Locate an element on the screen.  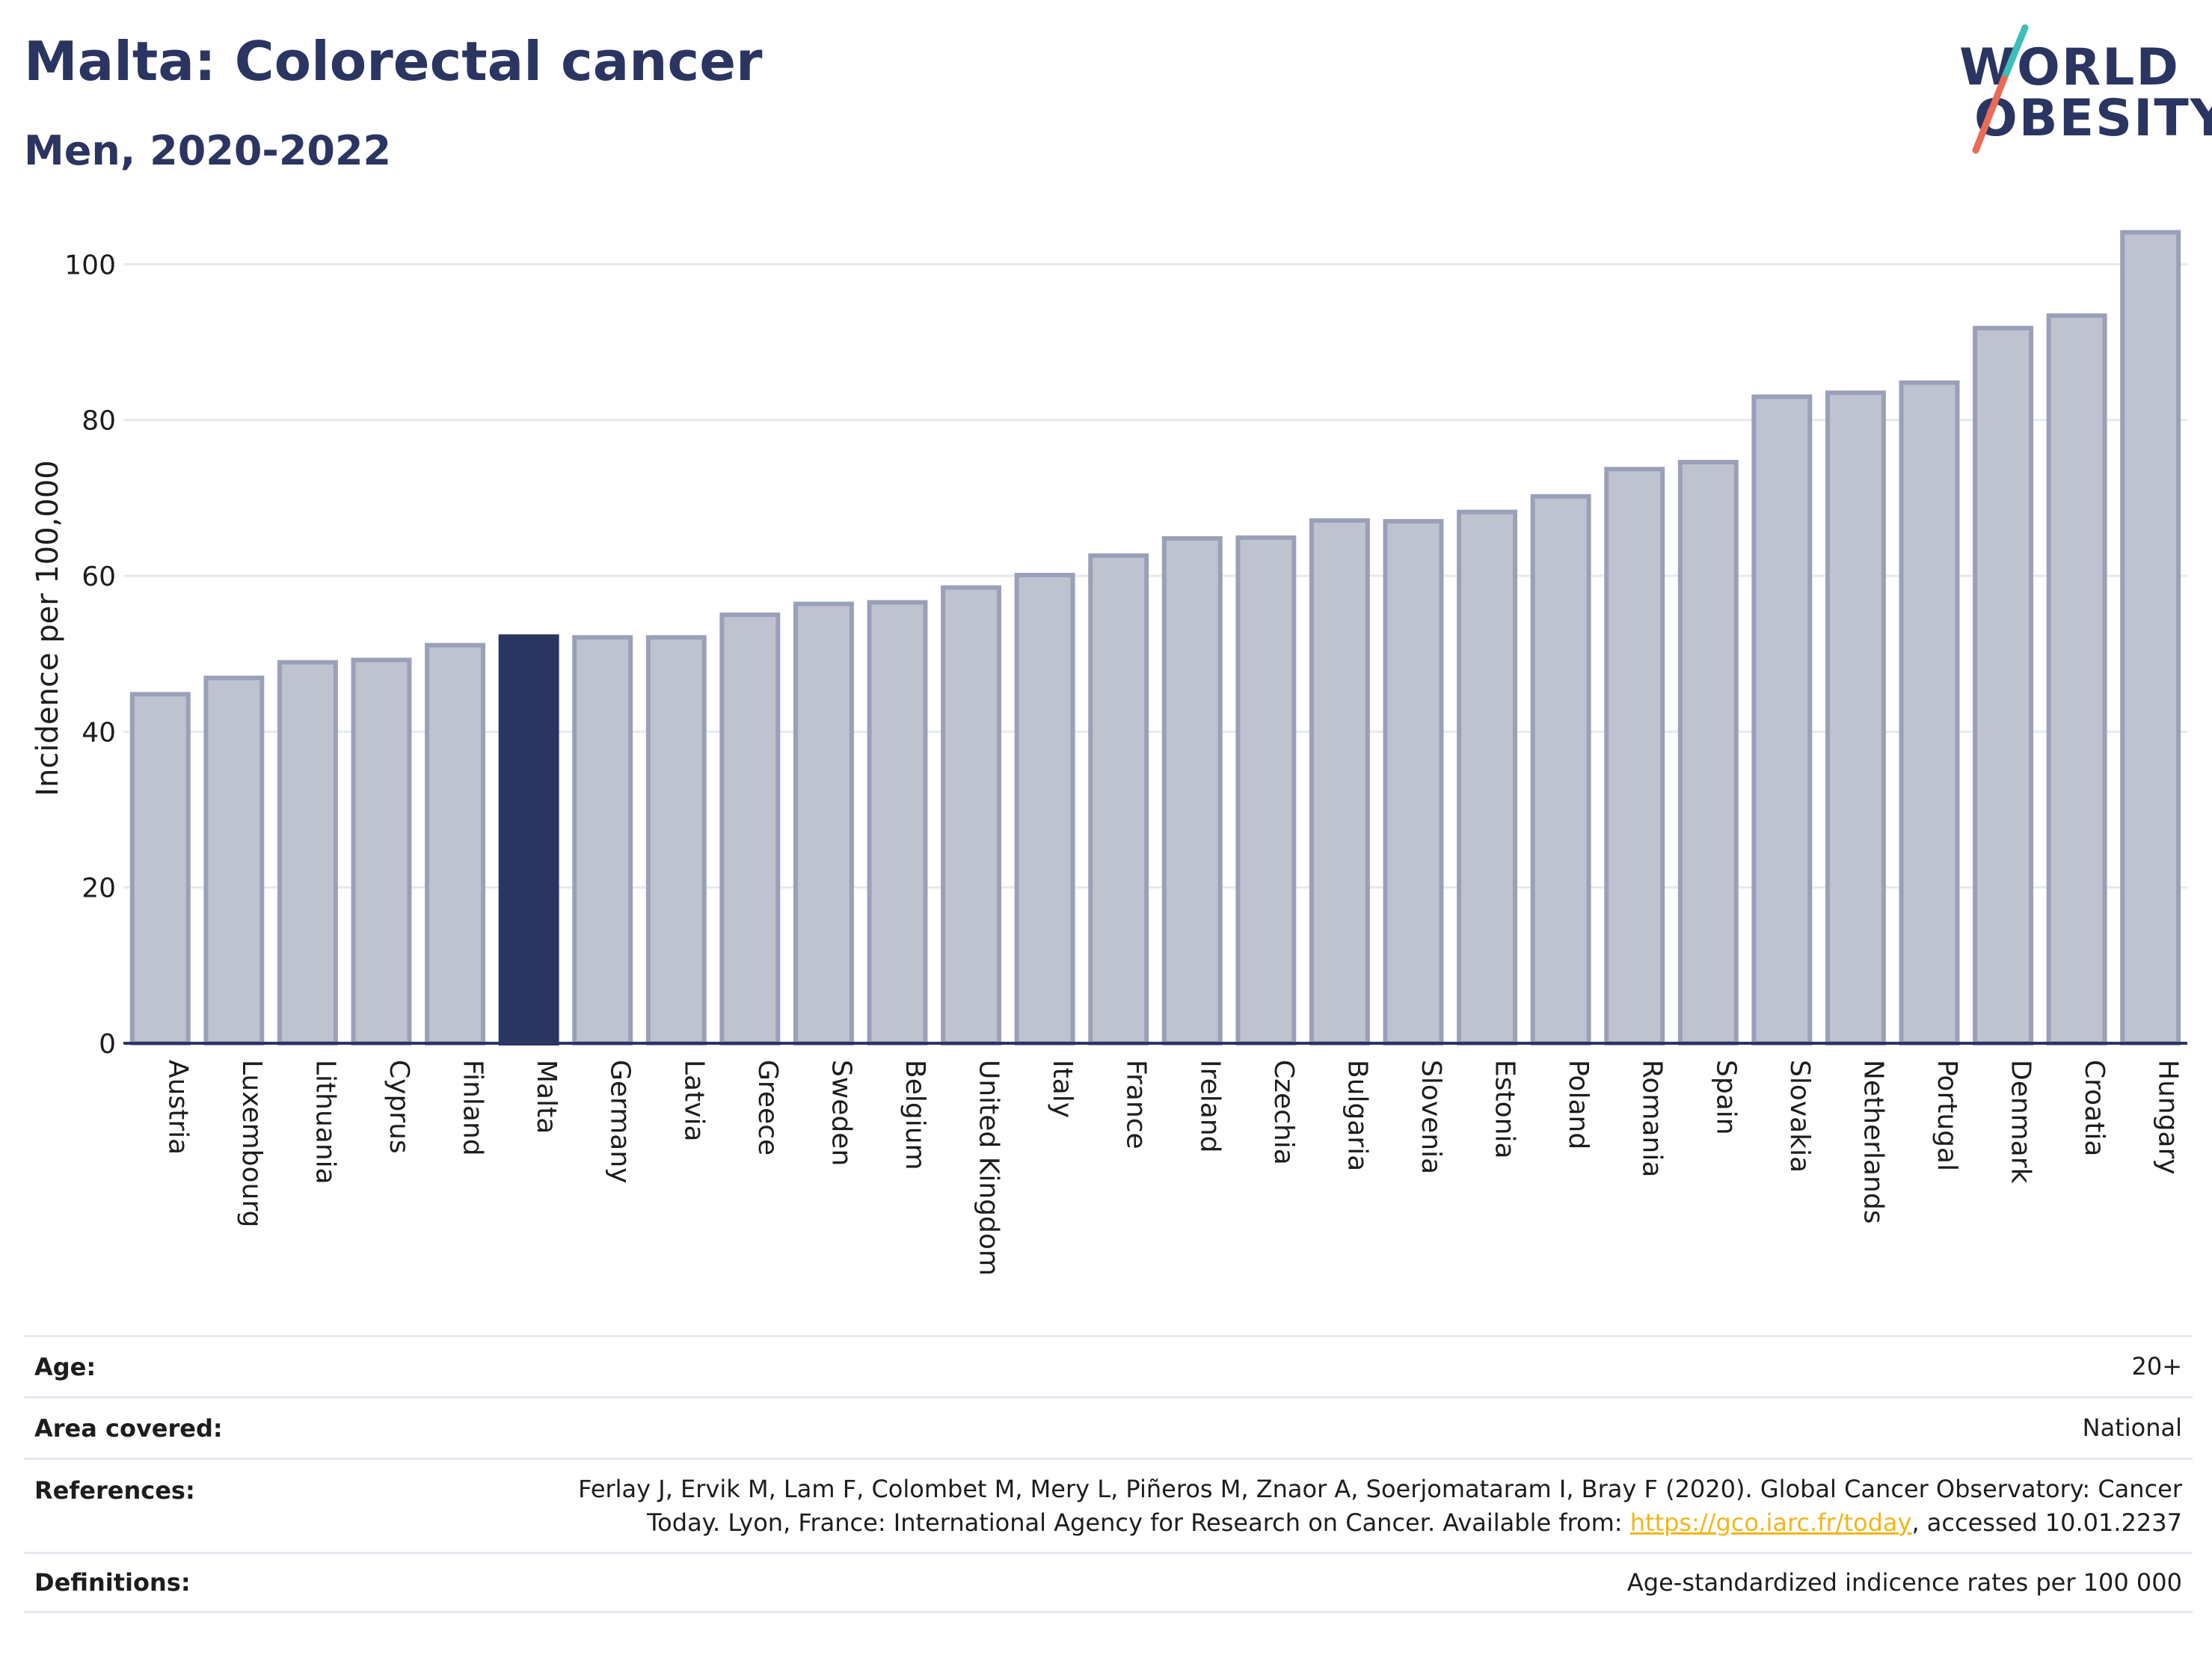
x-tick-label: Luxembourg is located at coordinates (251, 1143).